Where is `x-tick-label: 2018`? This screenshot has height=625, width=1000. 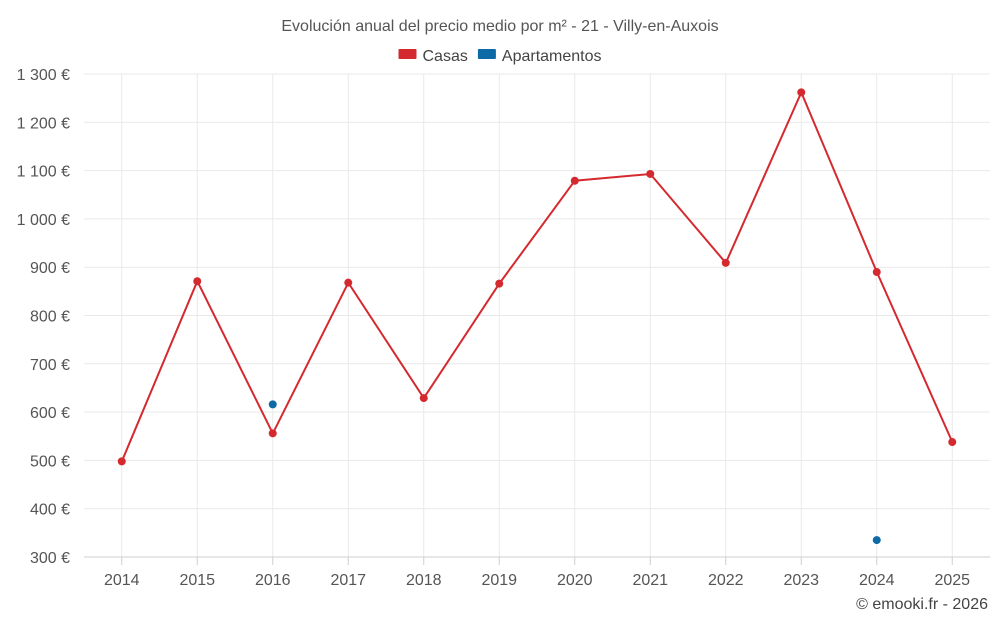
x-tick-label: 2018 is located at coordinates (424, 580).